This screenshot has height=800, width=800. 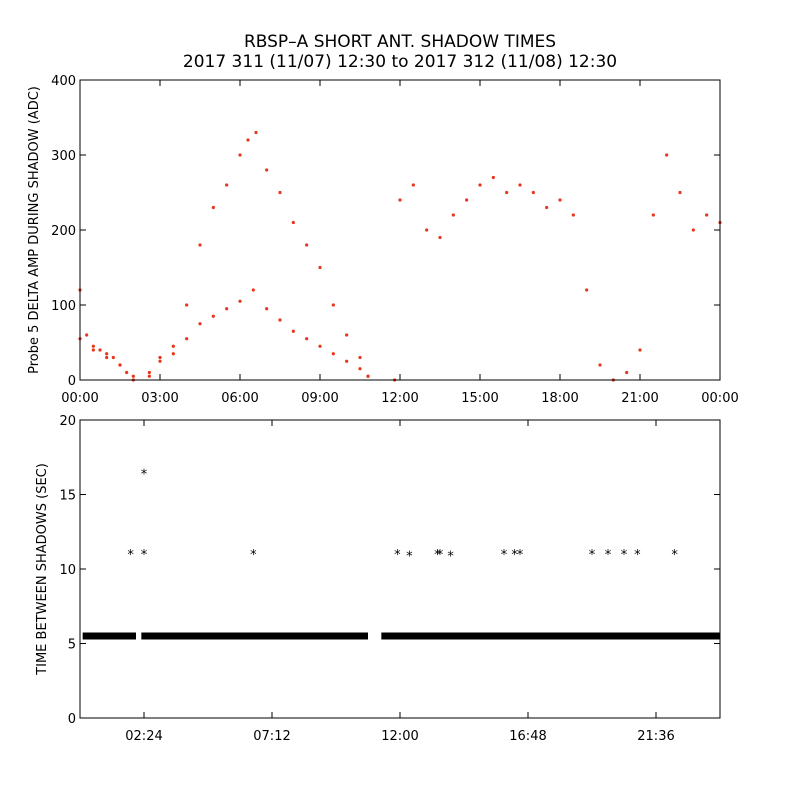 What do you see at coordinates (42, 569) in the screenshot?
I see `bottom-y-axis-label: TIME BETWEEN SHADOWS (SEC)` at bounding box center [42, 569].